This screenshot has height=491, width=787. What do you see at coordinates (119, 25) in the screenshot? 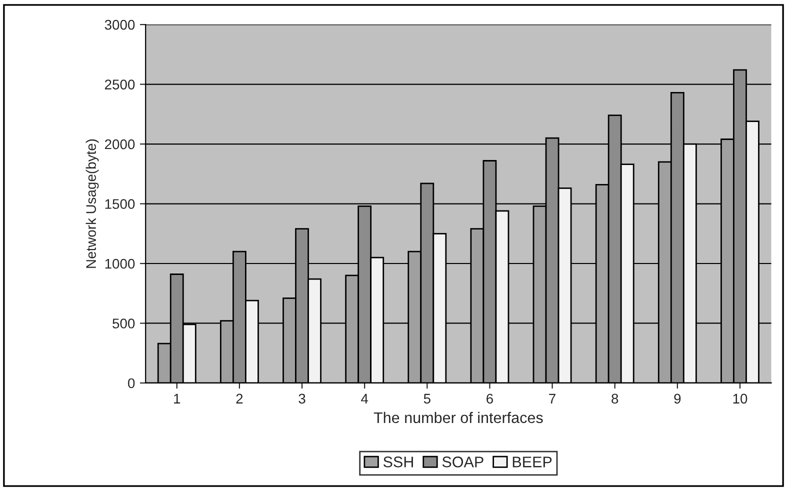
I see `y-tick-label: 3000` at bounding box center [119, 25].